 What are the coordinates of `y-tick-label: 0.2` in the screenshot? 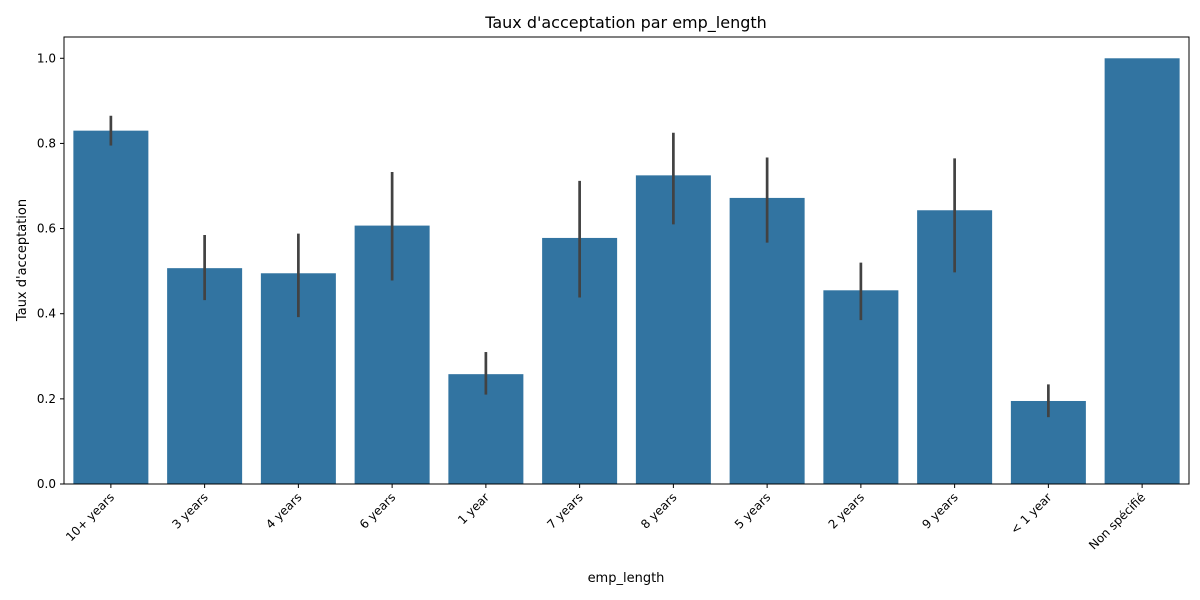 It's located at (46, 399).